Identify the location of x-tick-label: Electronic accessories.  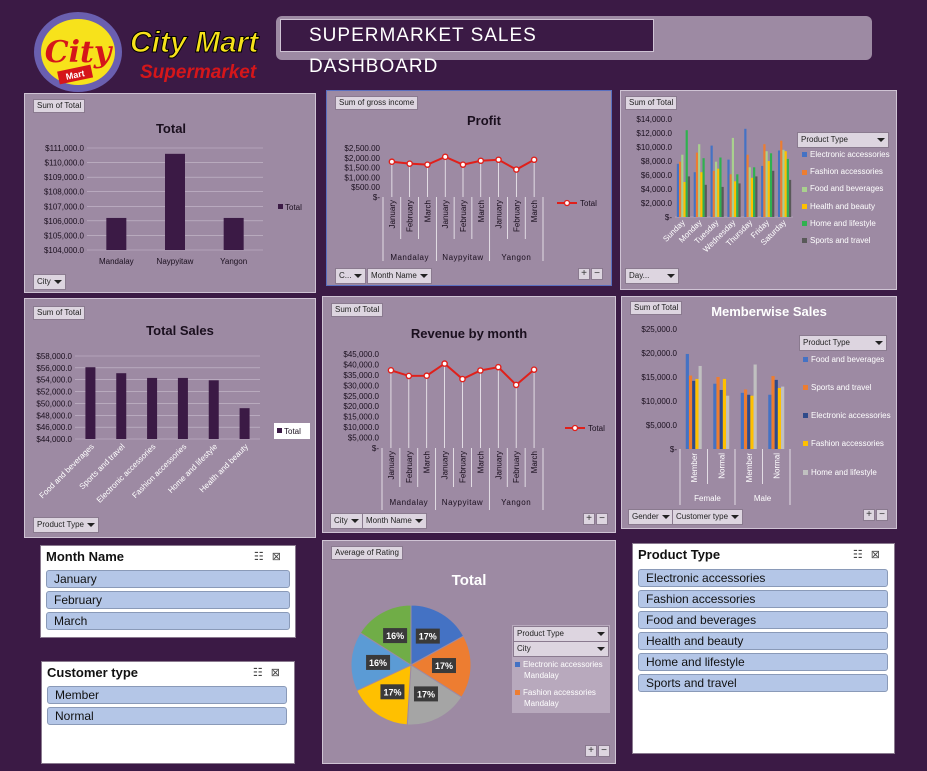
(126, 473).